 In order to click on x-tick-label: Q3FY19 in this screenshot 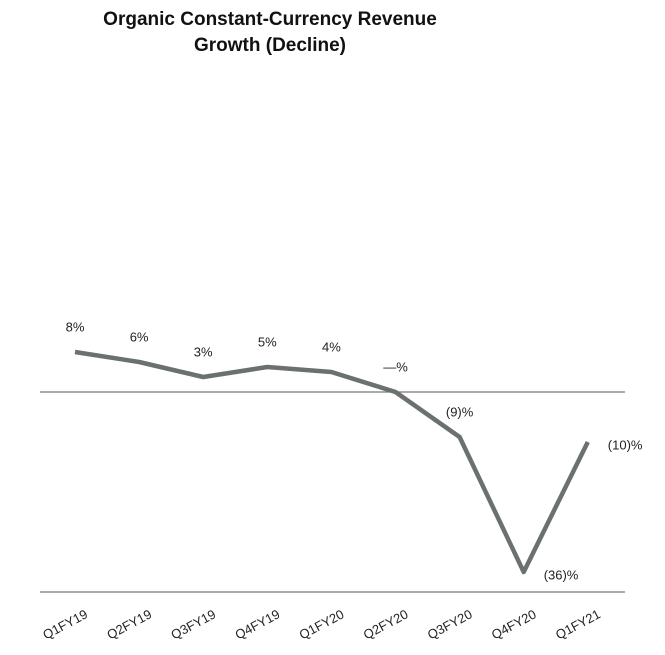, I will do `click(193, 624)`.